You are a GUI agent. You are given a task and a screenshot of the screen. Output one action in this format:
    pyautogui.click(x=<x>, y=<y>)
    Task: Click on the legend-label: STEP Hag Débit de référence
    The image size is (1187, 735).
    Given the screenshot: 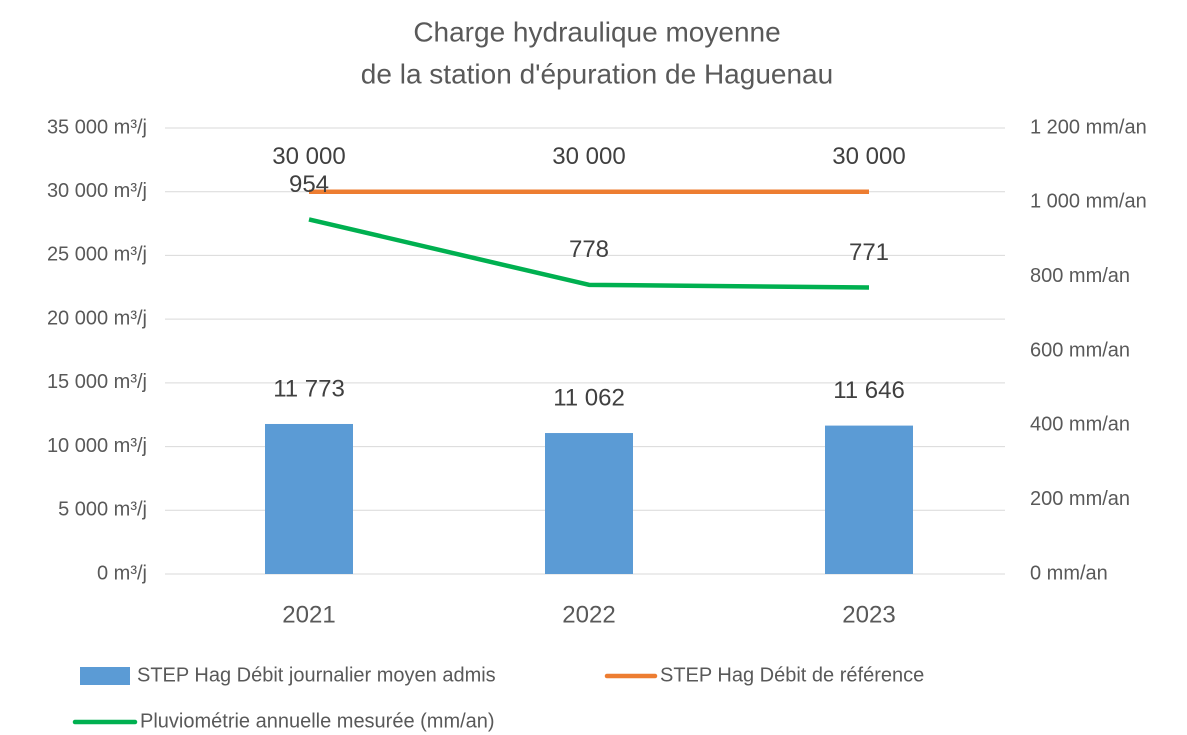 What is the action you would take?
    pyautogui.click(x=792, y=675)
    